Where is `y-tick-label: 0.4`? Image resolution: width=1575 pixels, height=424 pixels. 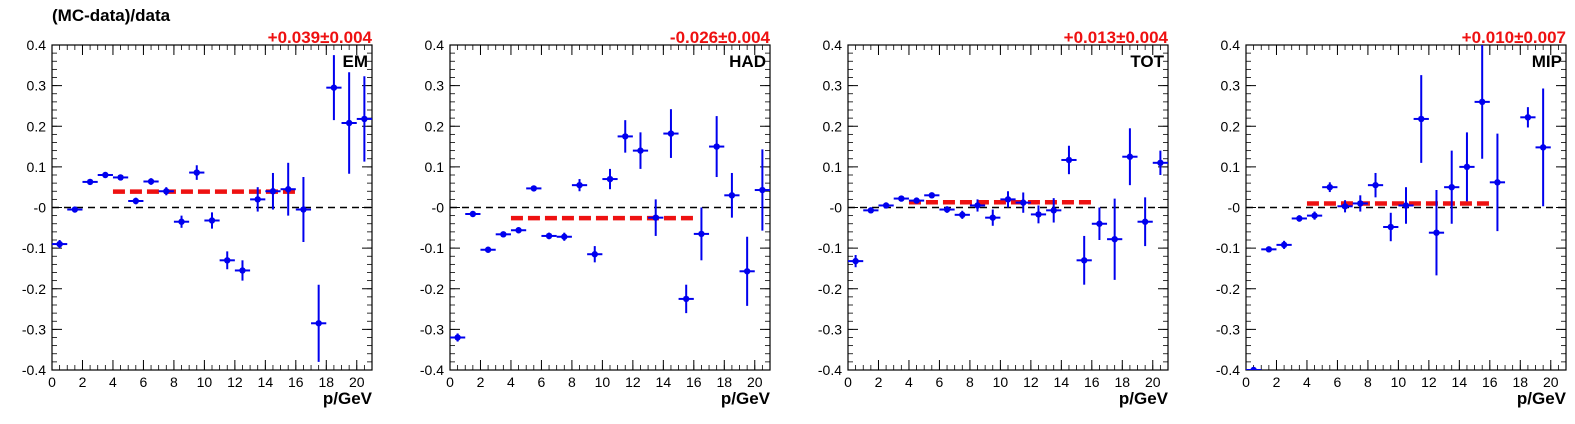
y-tick-label: 0.4 is located at coordinates (833, 45).